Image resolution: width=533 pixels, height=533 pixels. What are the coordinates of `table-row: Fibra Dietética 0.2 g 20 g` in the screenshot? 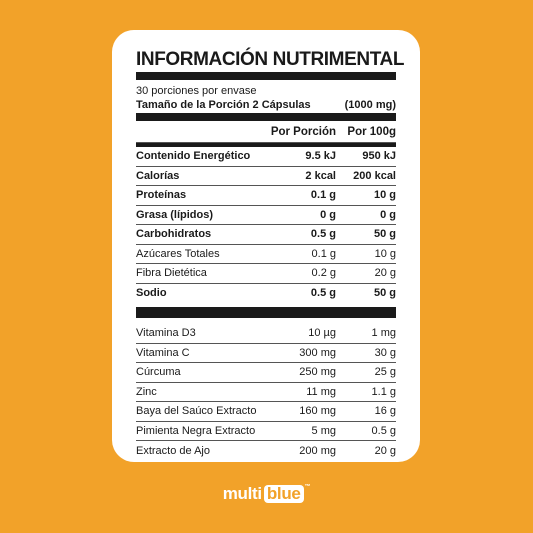 It's located at (266, 274).